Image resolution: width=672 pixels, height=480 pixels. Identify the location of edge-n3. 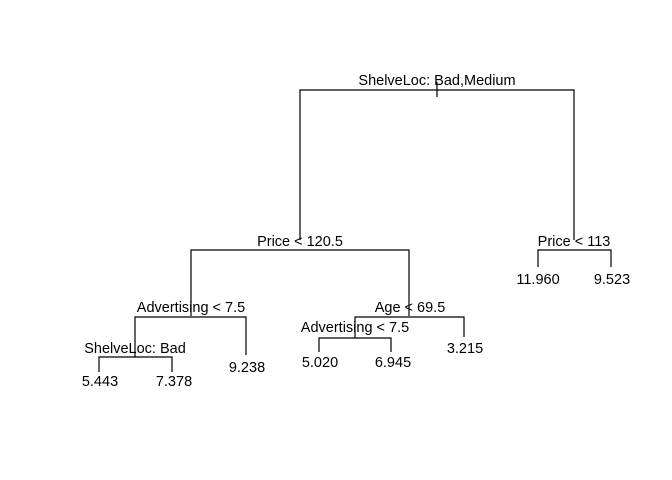
(574, 258).